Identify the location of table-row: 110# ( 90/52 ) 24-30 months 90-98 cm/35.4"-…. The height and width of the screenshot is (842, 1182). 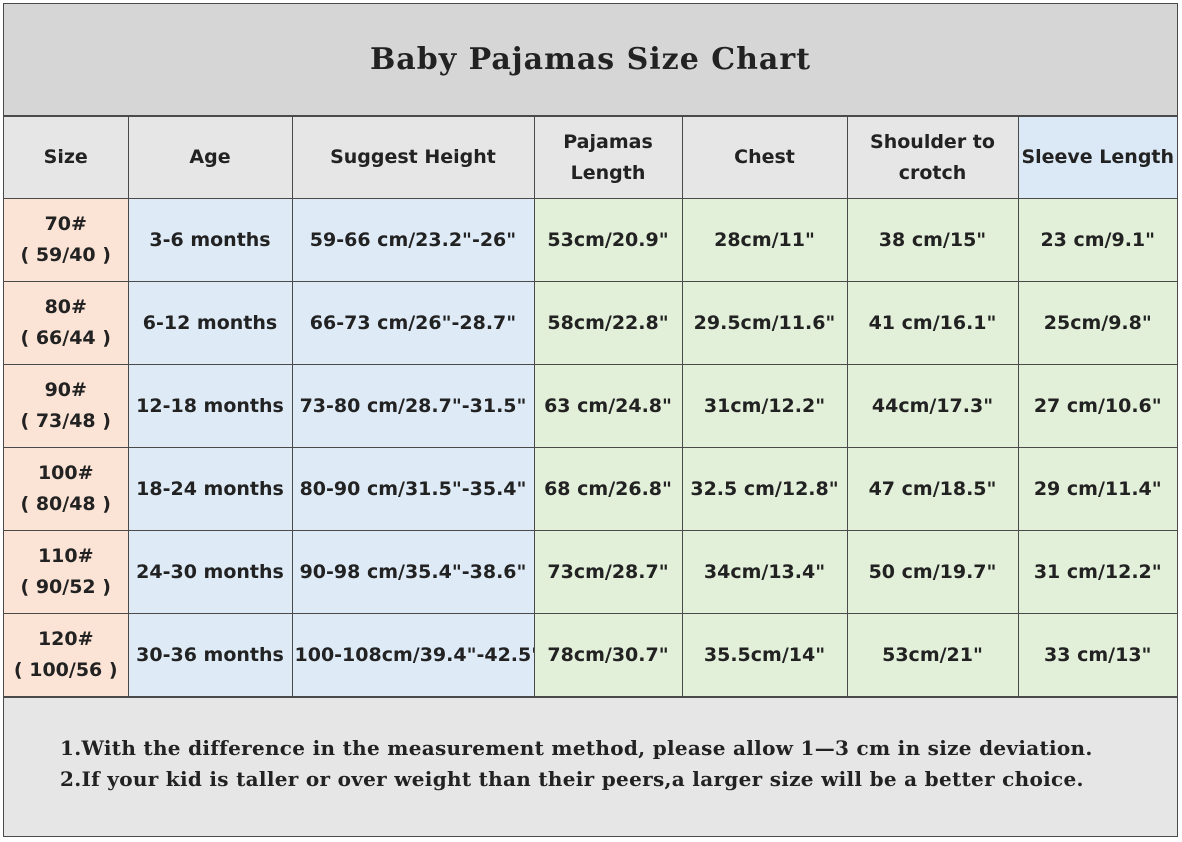
(590, 572).